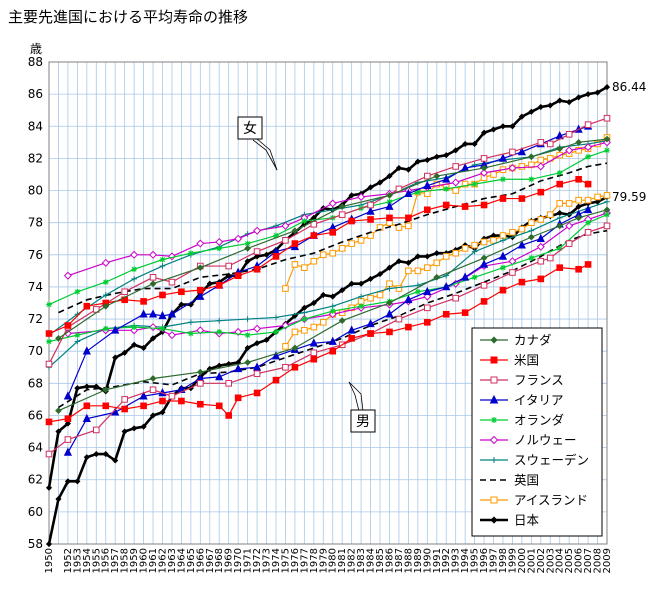  Describe the element at coordinates (588, 560) in the screenshot. I see `x-tick-label: 2007` at that location.